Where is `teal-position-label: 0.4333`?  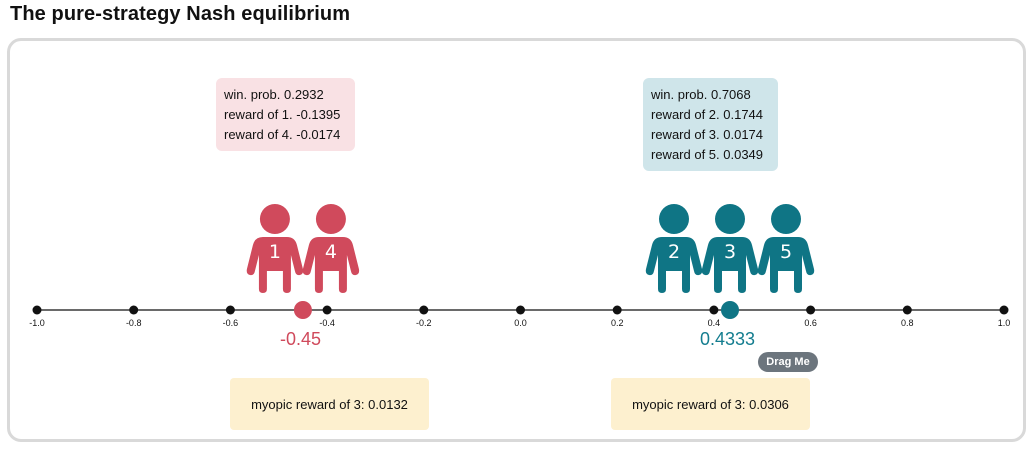 teal-position-label: 0.4333 is located at coordinates (728, 339).